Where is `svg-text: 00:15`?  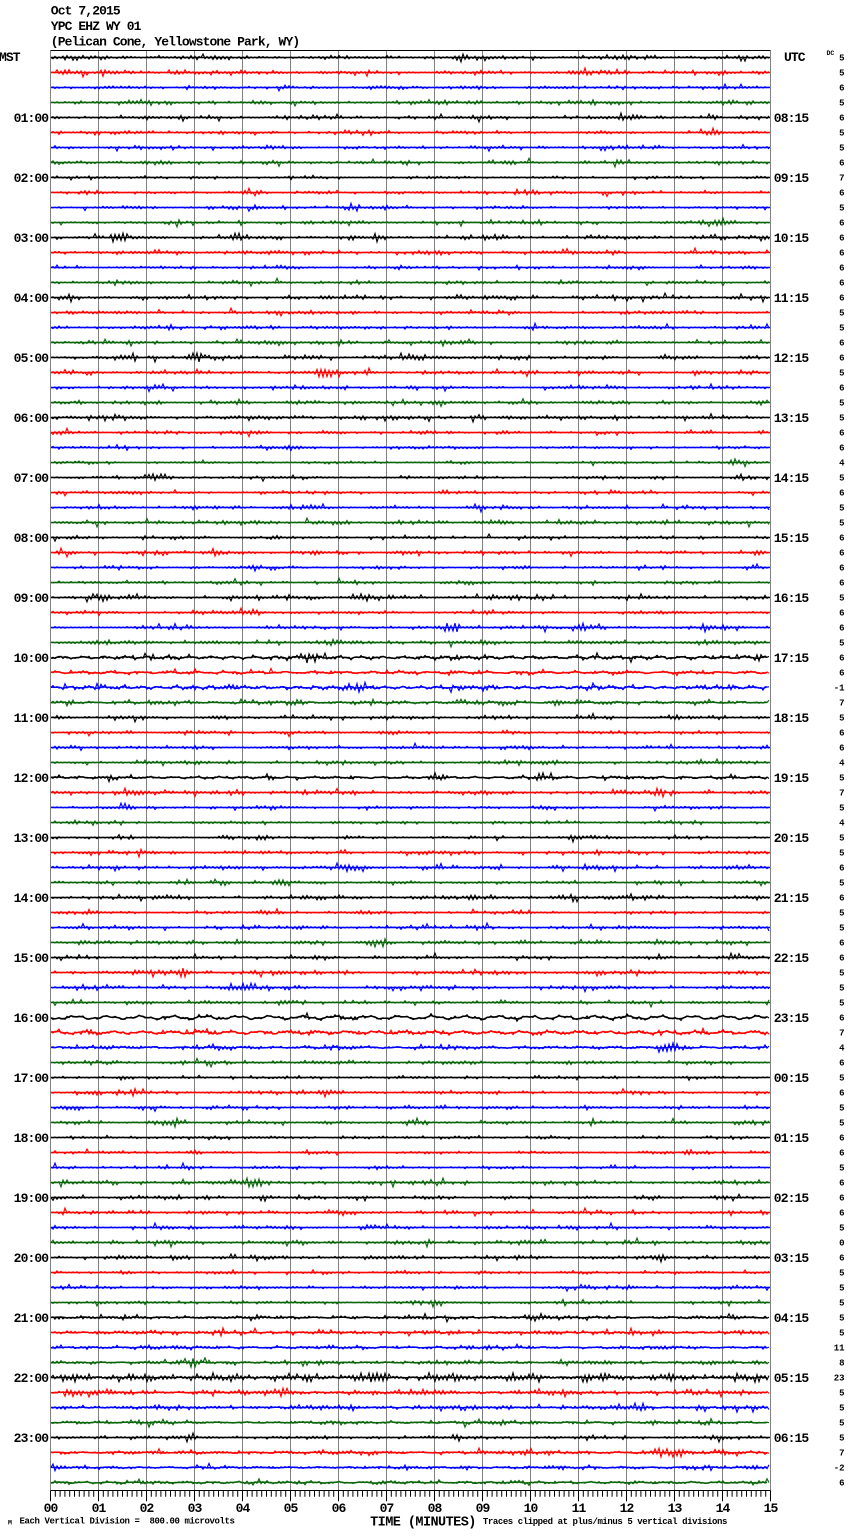
svg-text: 00:15 is located at coordinates (792, 1078).